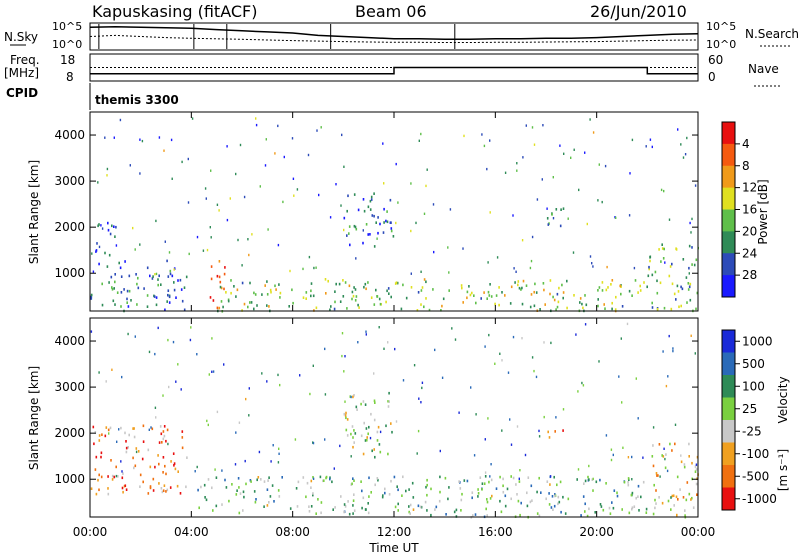 Image resolution: width=800 pixels, height=554 pixels. Describe the element at coordinates (783, 470) in the screenshot. I see `velocity-colorbar-unit: [m s⁻¹]` at that location.